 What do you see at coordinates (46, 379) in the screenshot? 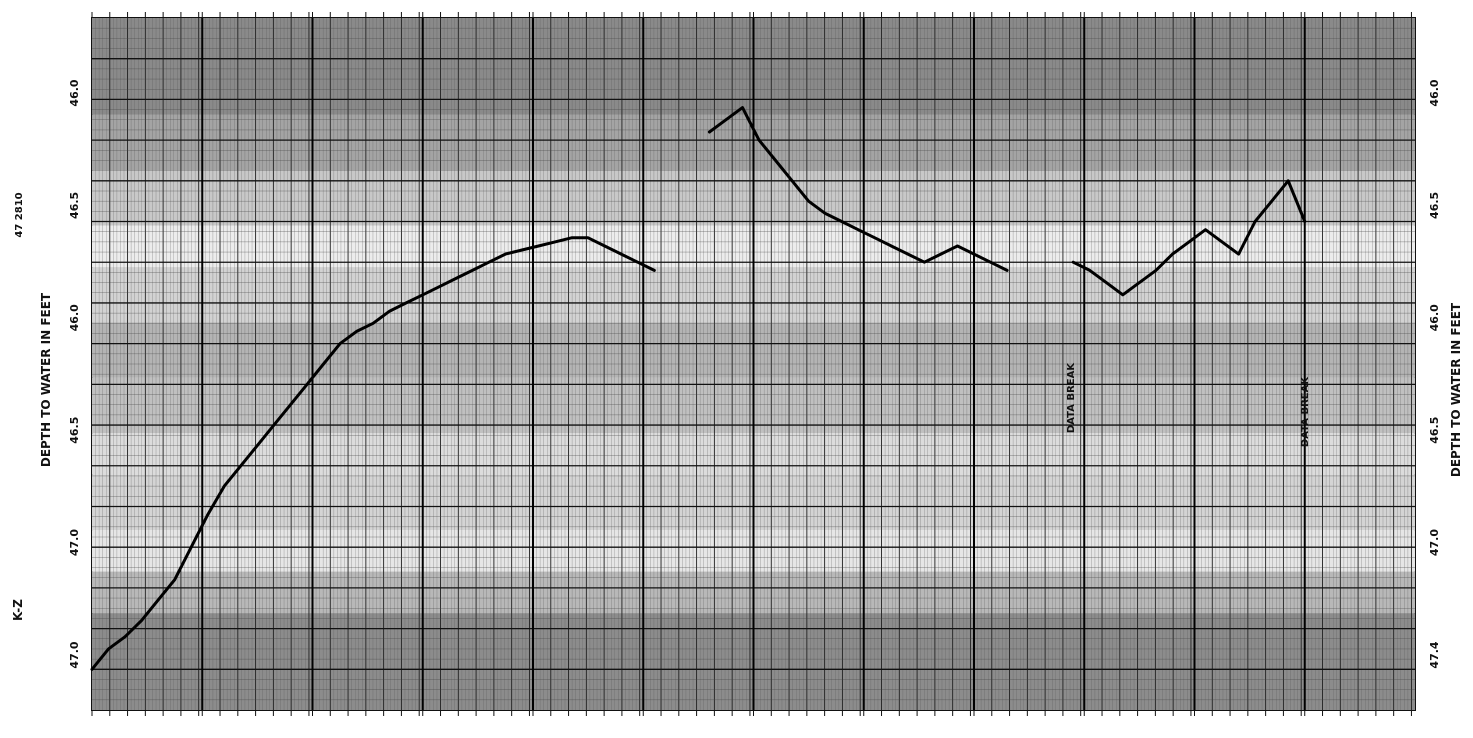
I see `y-axis-title-left: DEPTH TO WATER IN FEET` at bounding box center [46, 379].